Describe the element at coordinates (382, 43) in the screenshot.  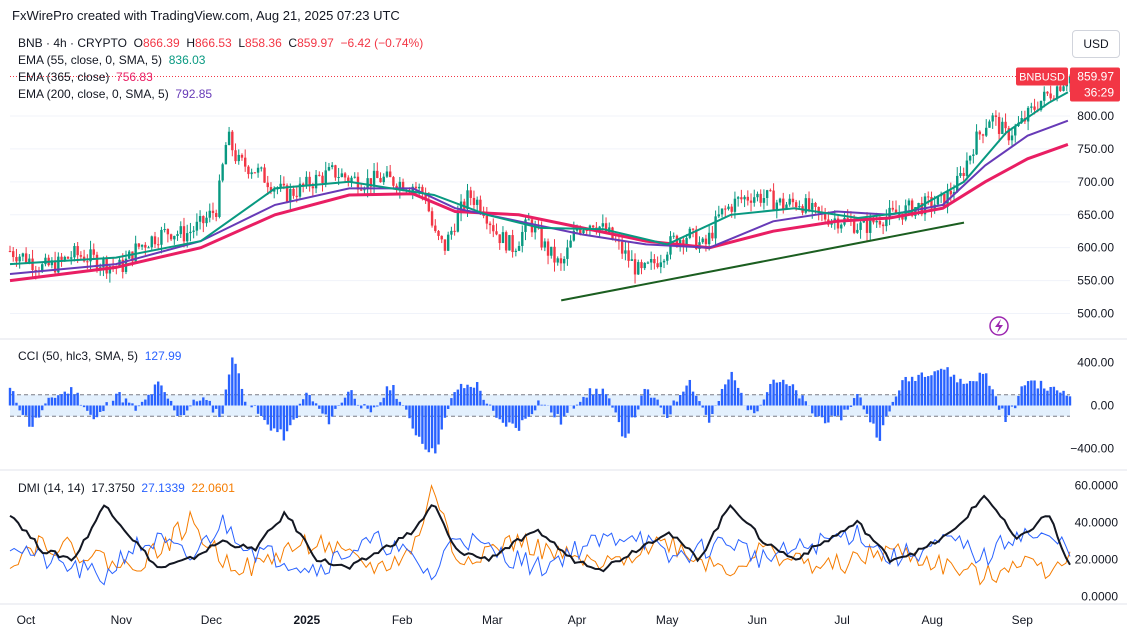
I see `change-value: −6.42 (−0.74%)` at that location.